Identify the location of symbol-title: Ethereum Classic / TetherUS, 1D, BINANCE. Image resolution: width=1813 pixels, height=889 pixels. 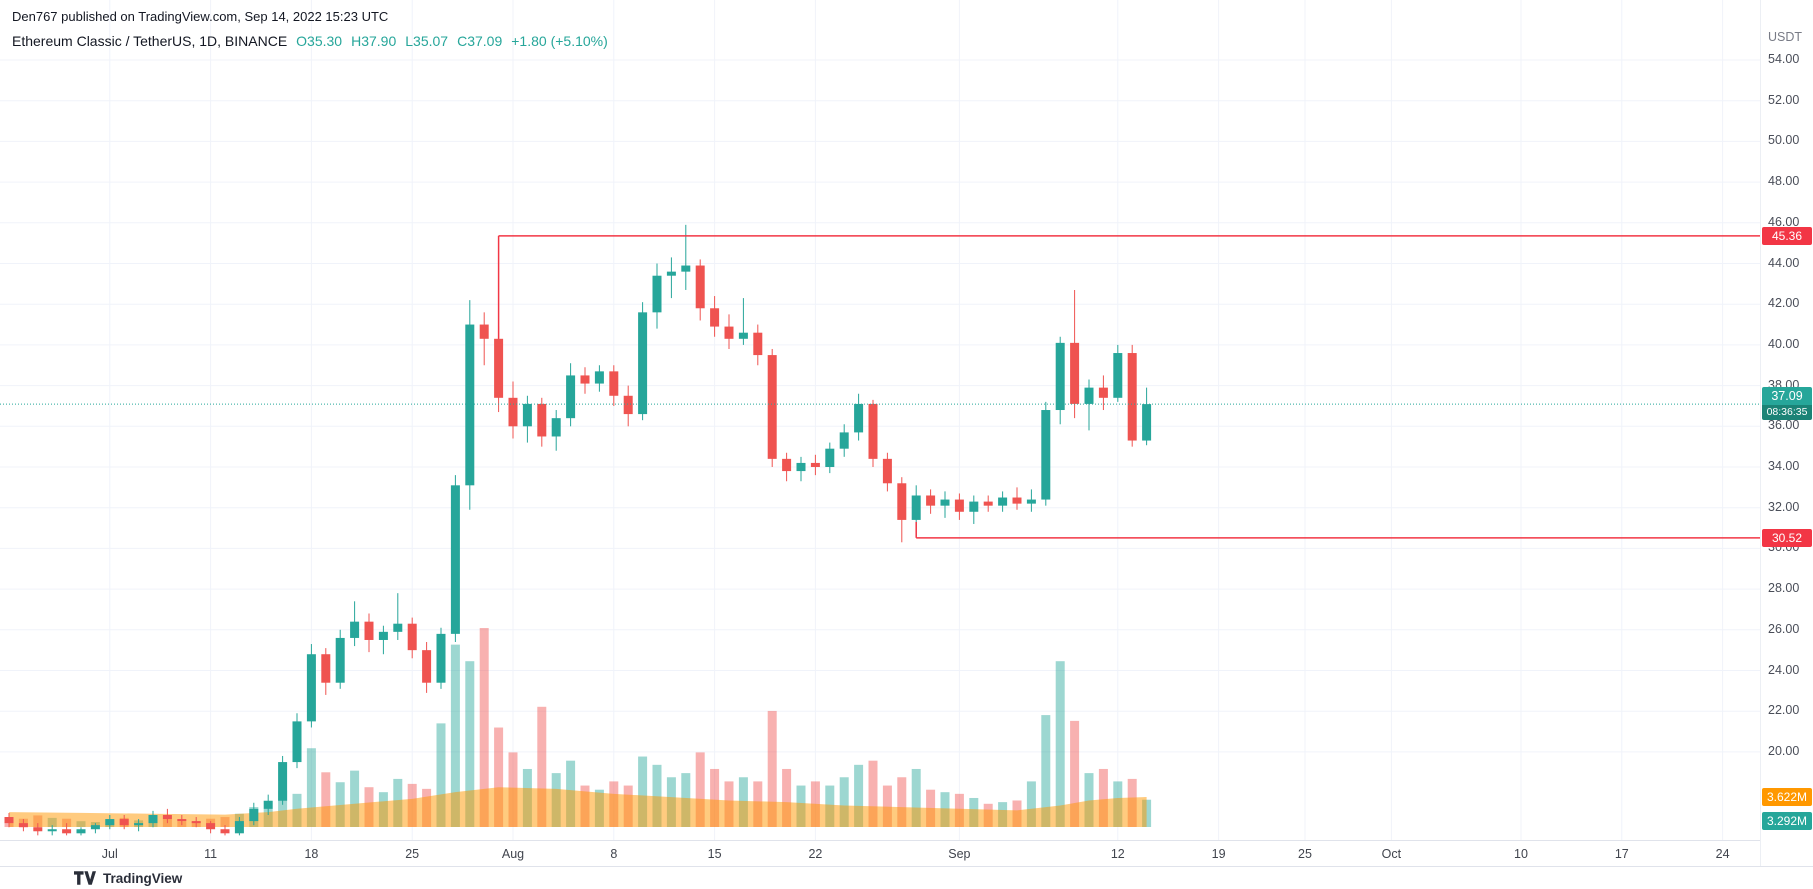
(150, 41).